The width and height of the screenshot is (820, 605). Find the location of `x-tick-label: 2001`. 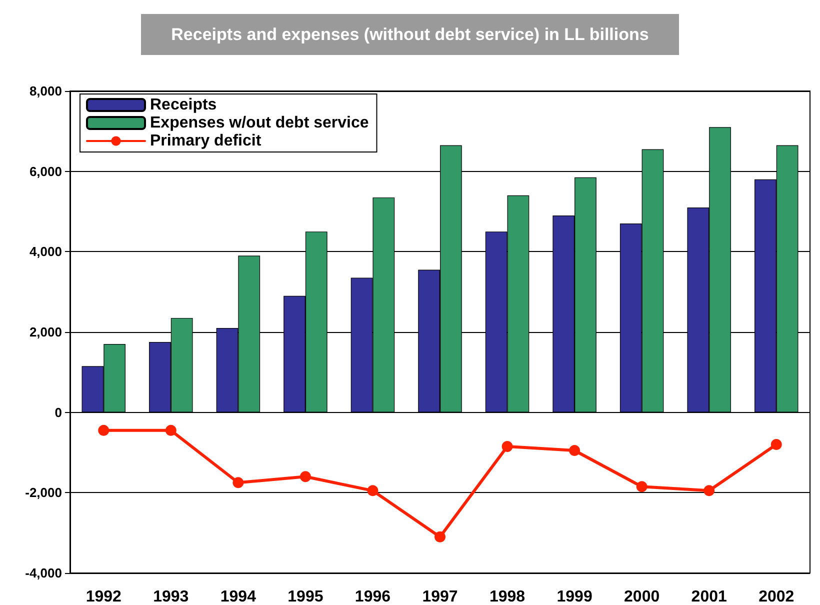

x-tick-label: 2001 is located at coordinates (709, 596).